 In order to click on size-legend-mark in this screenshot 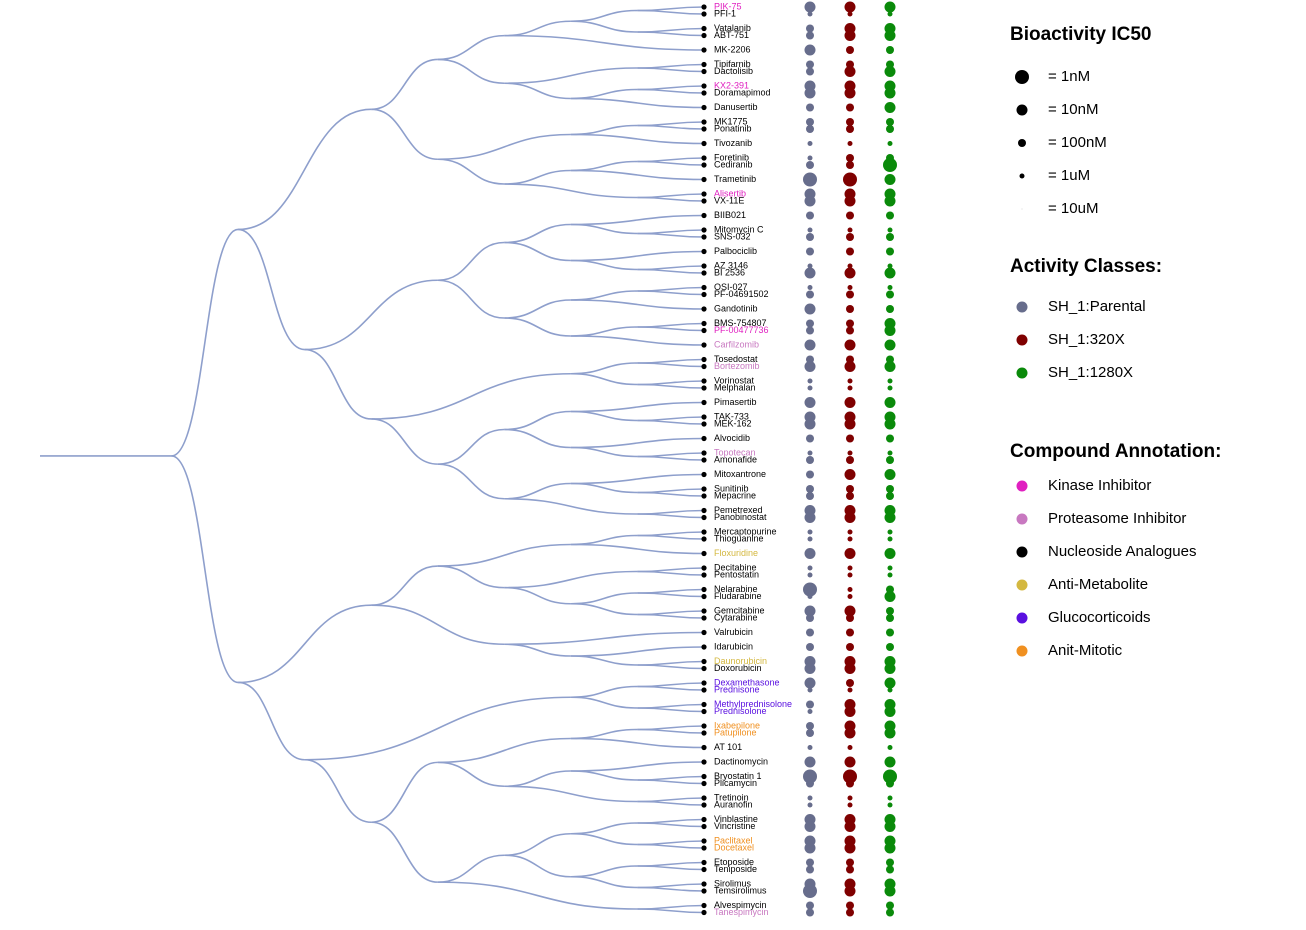, I will do `click(1022, 176)`.